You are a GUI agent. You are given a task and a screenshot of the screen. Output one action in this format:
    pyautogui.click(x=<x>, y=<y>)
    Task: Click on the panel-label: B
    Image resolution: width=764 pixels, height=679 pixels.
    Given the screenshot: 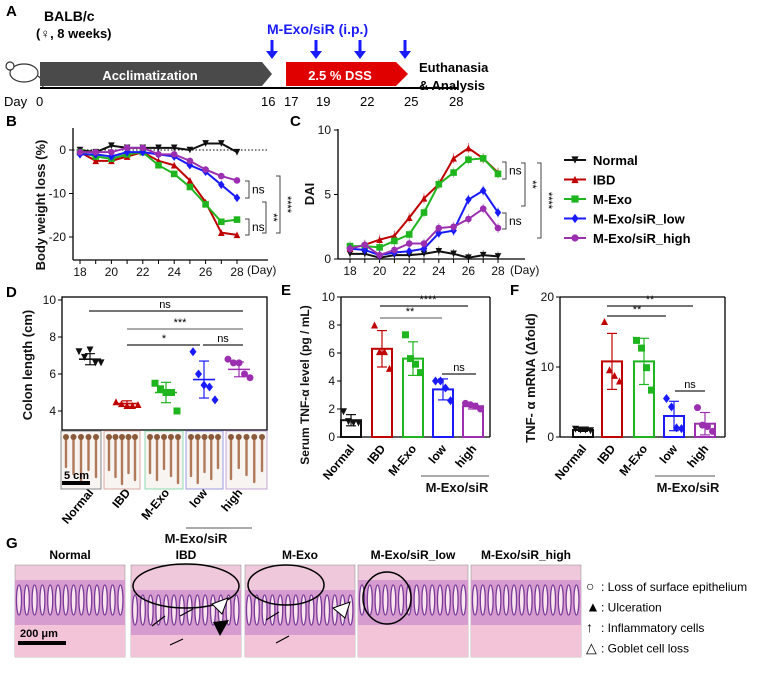 What is the action you would take?
    pyautogui.click(x=11, y=121)
    